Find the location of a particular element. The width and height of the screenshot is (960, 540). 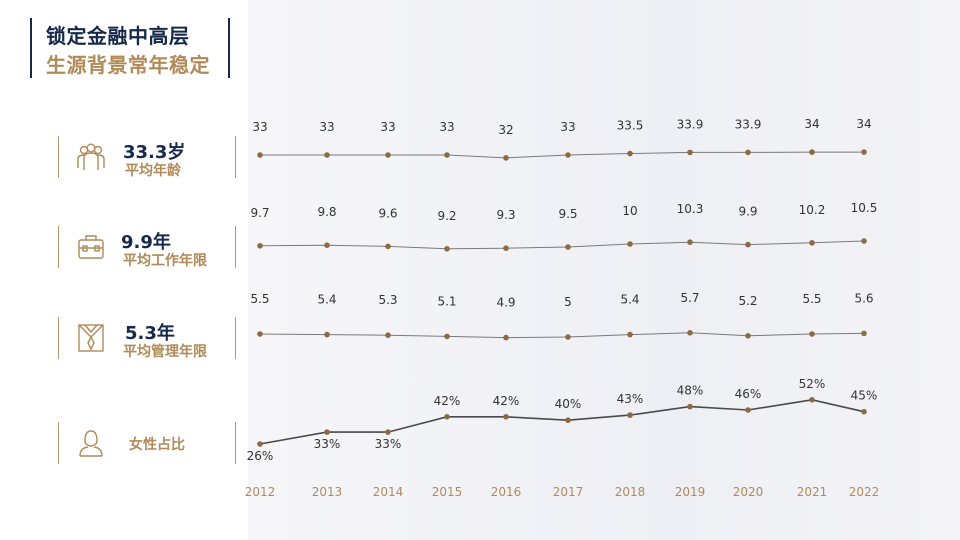

series-3-label-2017: 5 is located at coordinates (568, 302).